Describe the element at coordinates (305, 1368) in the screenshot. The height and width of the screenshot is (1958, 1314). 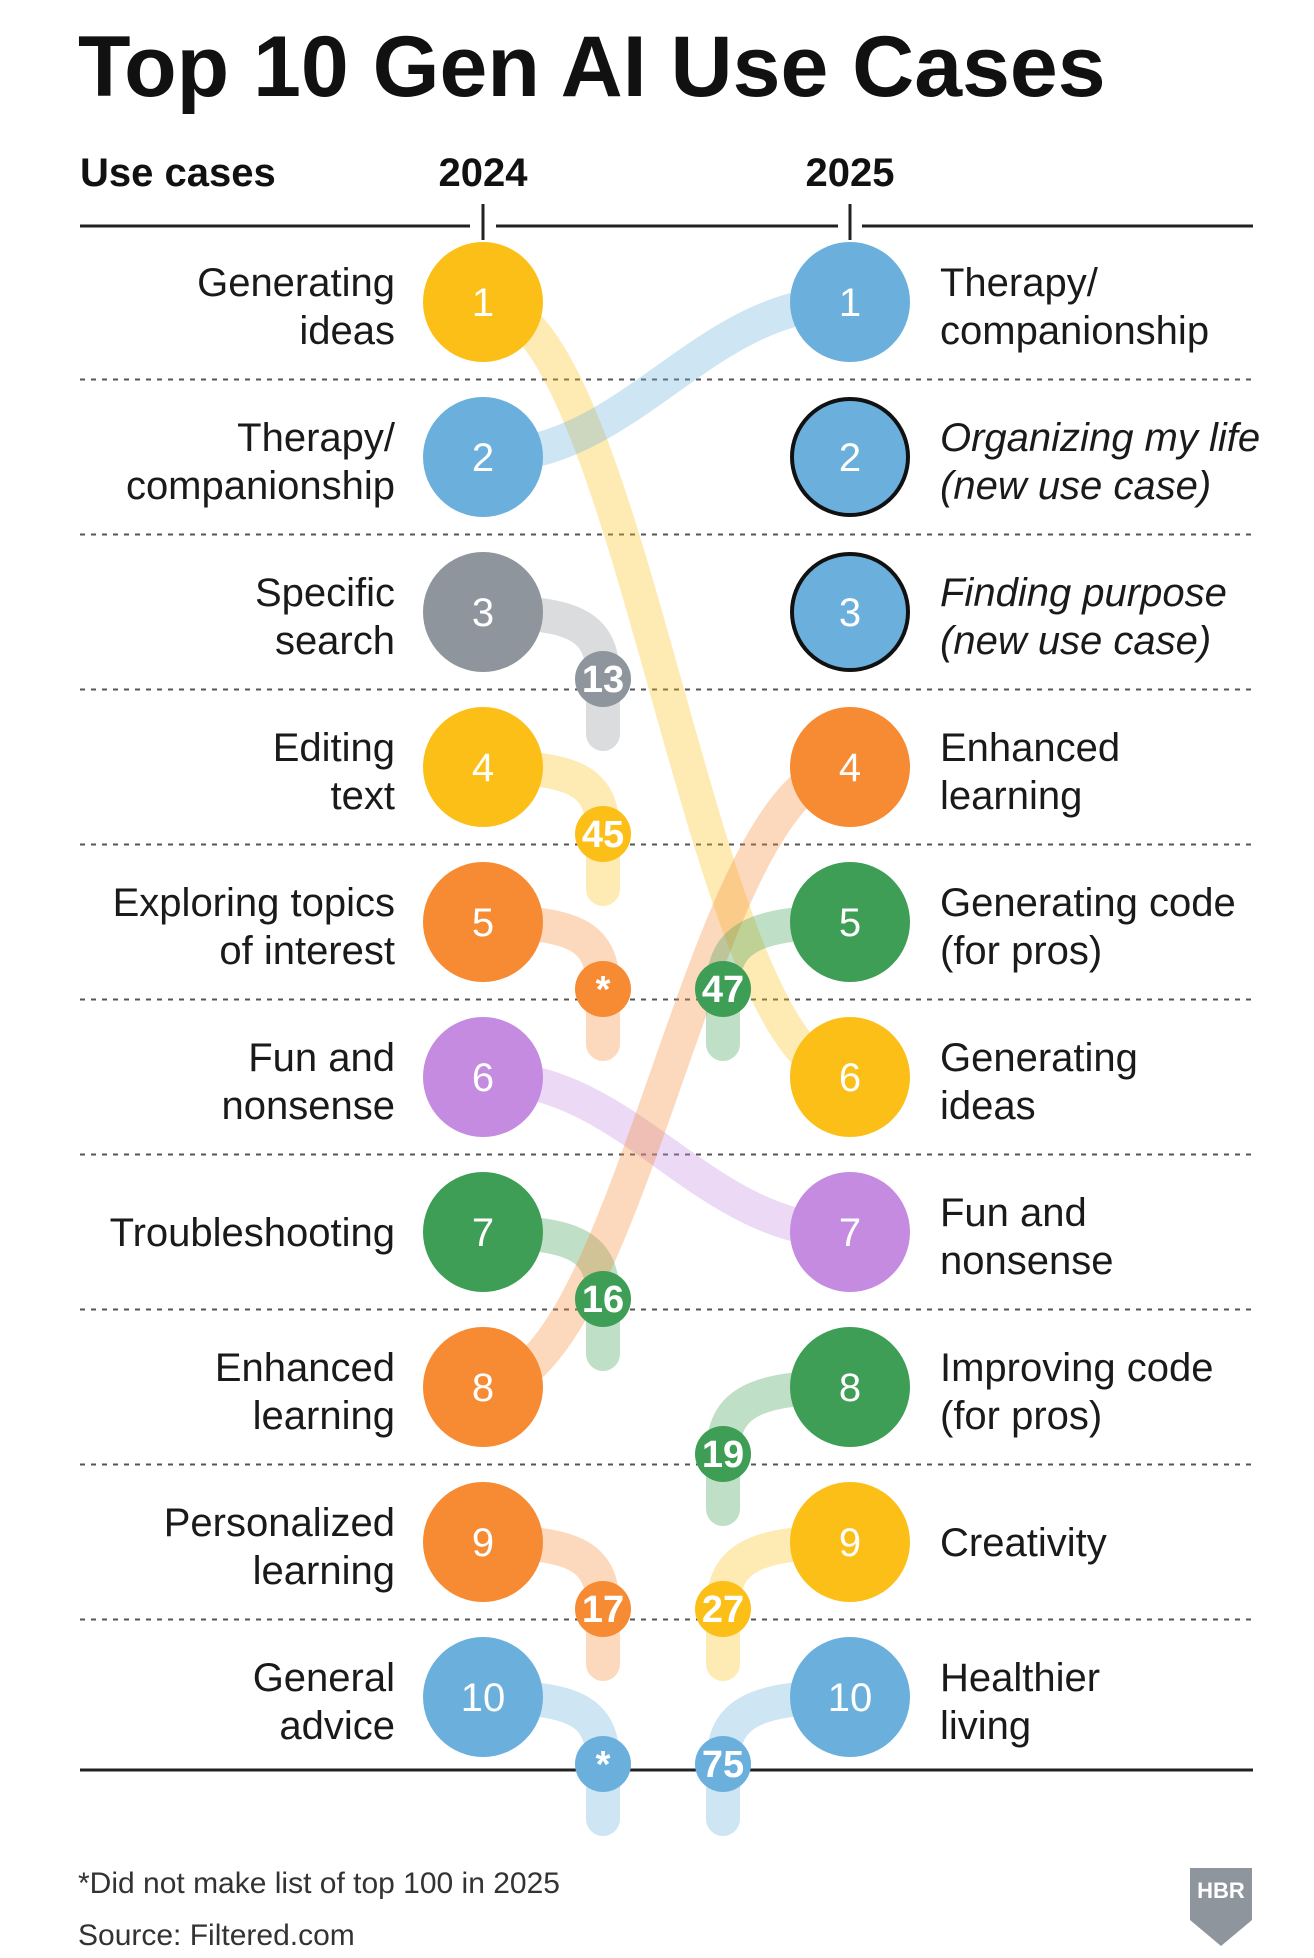
I see `label-2024-8: Enhanced` at that location.